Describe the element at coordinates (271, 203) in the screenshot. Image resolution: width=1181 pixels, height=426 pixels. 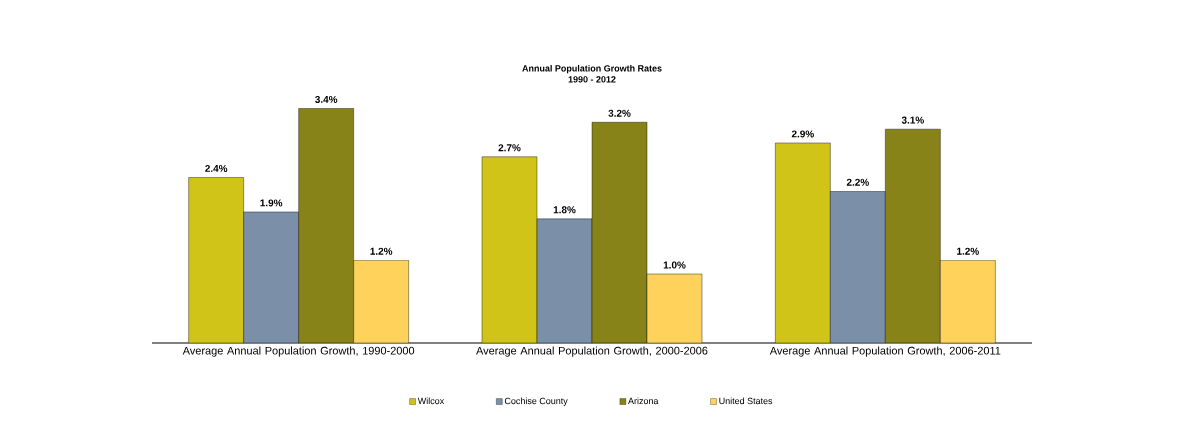
I see `data-label: 1.9%` at that location.